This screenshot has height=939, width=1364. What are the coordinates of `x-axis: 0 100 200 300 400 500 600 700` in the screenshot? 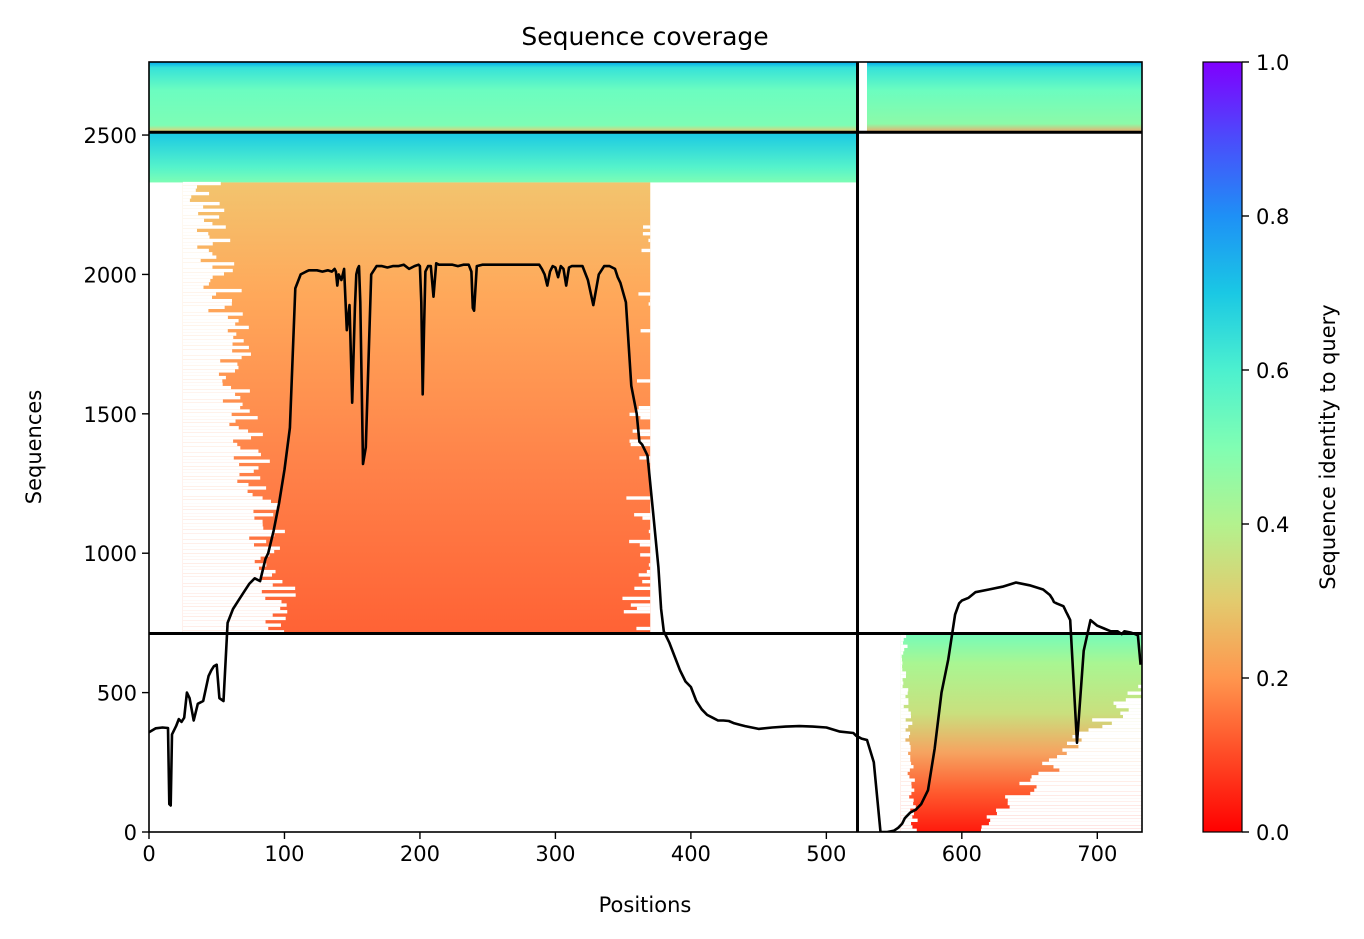 It's located at (629, 849).